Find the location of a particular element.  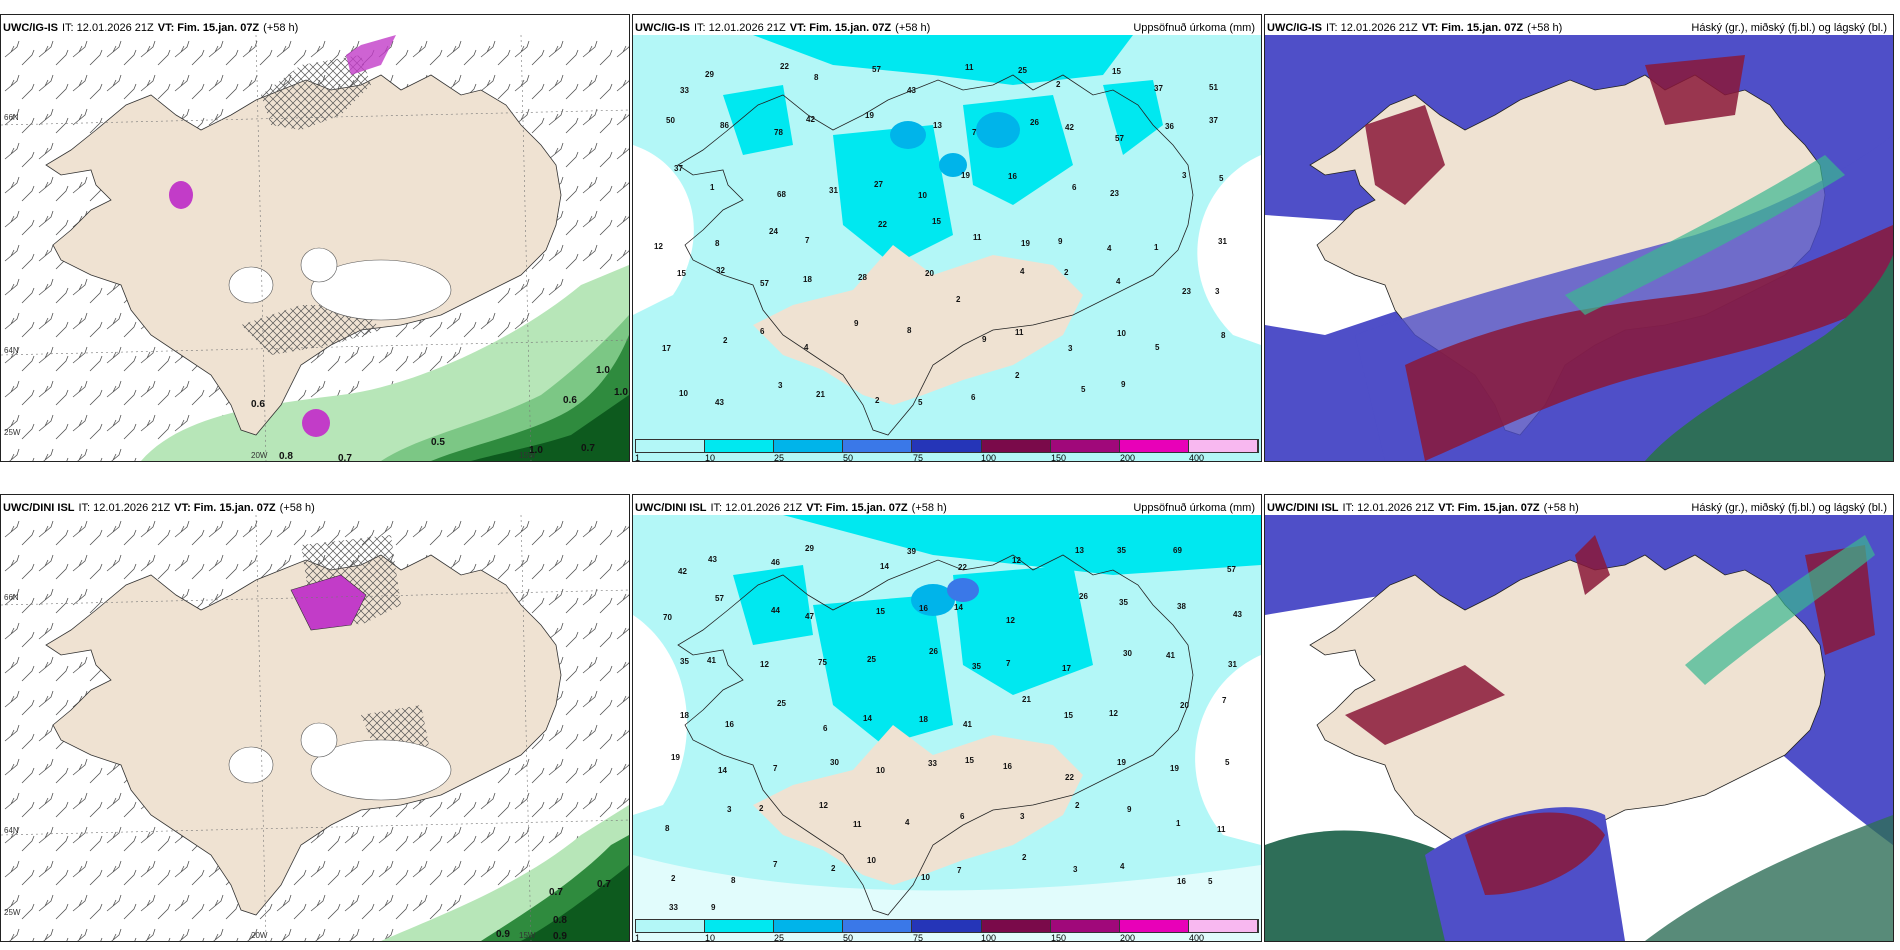

lon-gridline is located at coordinates (526, 248).